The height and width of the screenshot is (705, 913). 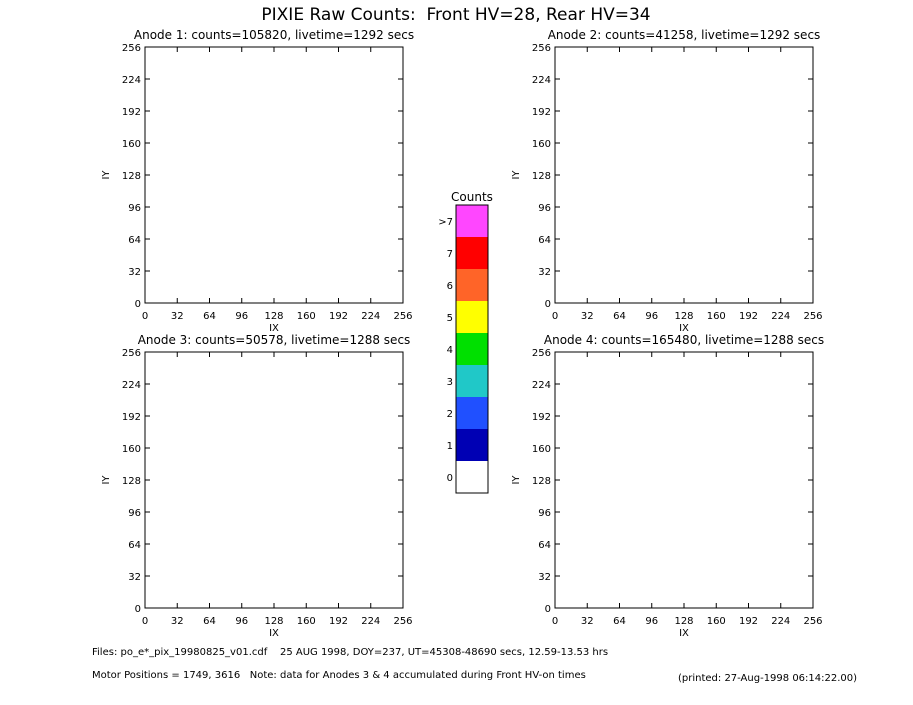 I want to click on colorbar-label: 2, so click(x=450, y=414).